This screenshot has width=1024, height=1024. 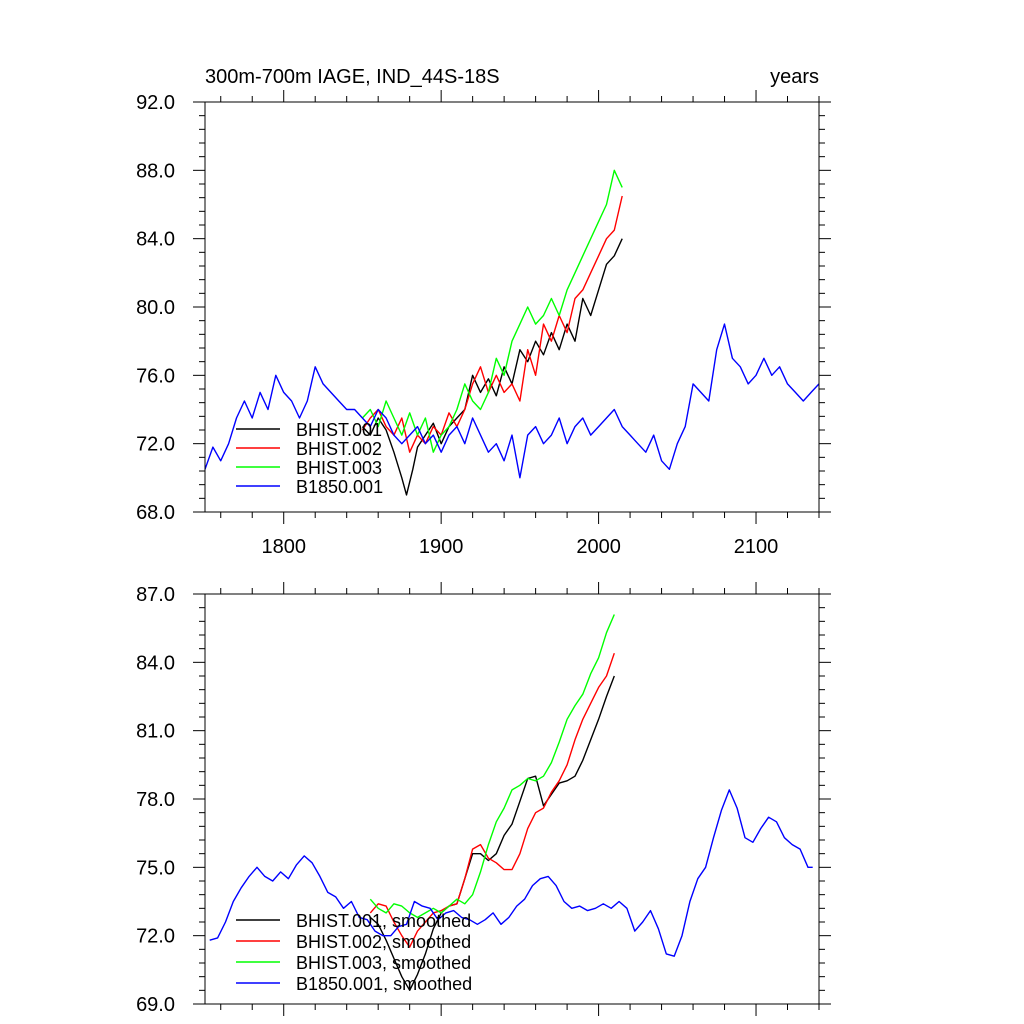 I want to click on legend-label: BHIST.002, smoothed, so click(x=383, y=942).